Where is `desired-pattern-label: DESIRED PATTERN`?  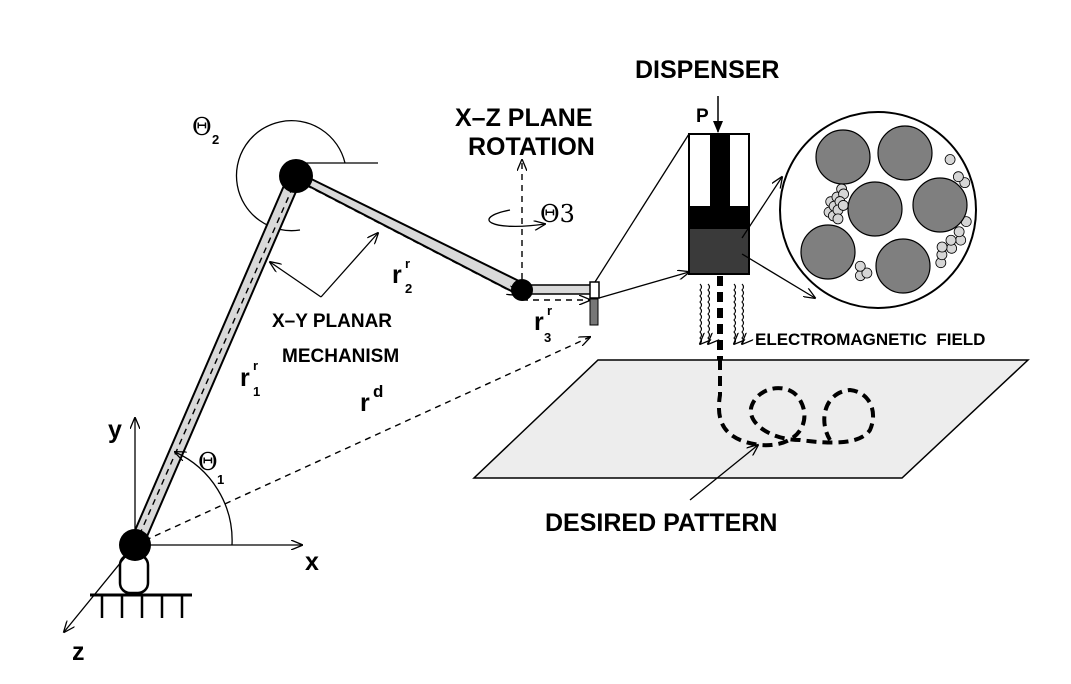
desired-pattern-label: DESIRED PATTERN is located at coordinates (661, 523).